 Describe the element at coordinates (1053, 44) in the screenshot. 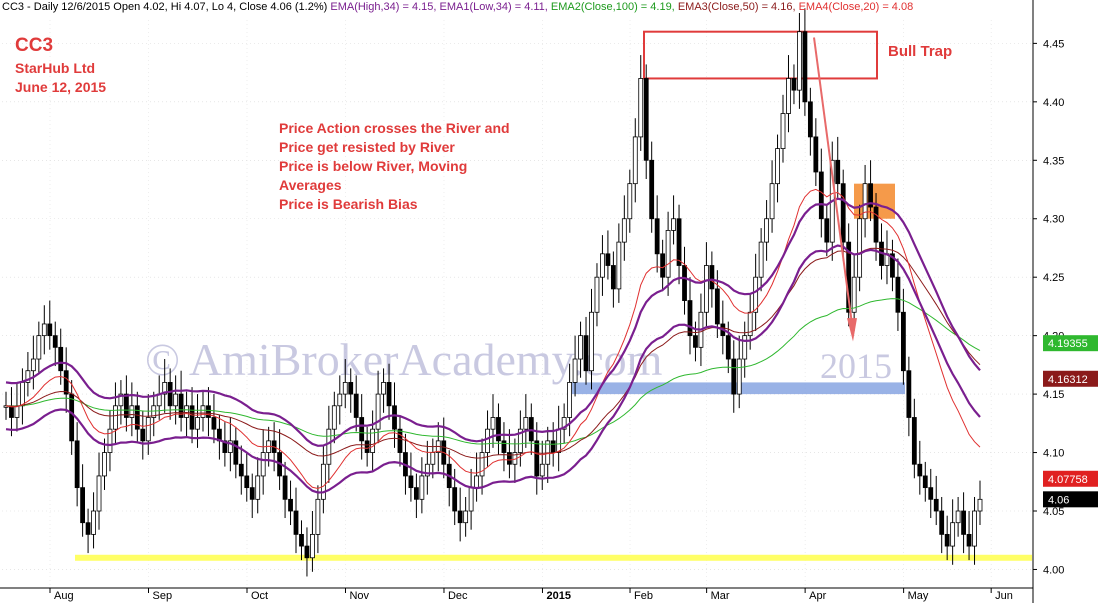

I see `y-tick-label: 4.45` at that location.